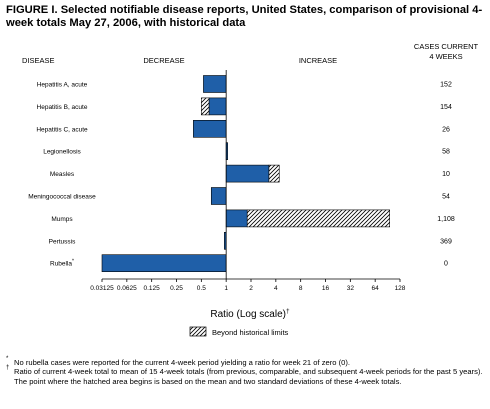 The height and width of the screenshot is (409, 490). I want to click on x-tick-label: 32, so click(351, 288).